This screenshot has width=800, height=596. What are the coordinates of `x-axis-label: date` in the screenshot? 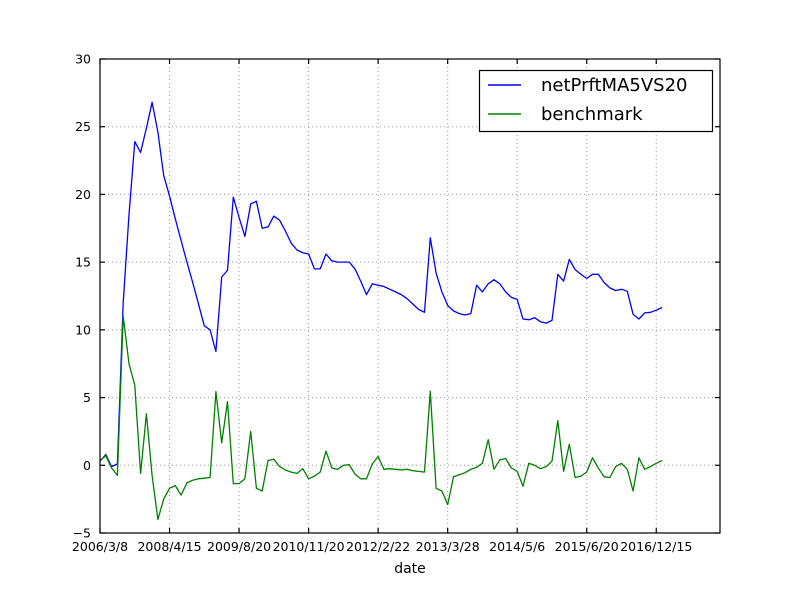 It's located at (410, 569).